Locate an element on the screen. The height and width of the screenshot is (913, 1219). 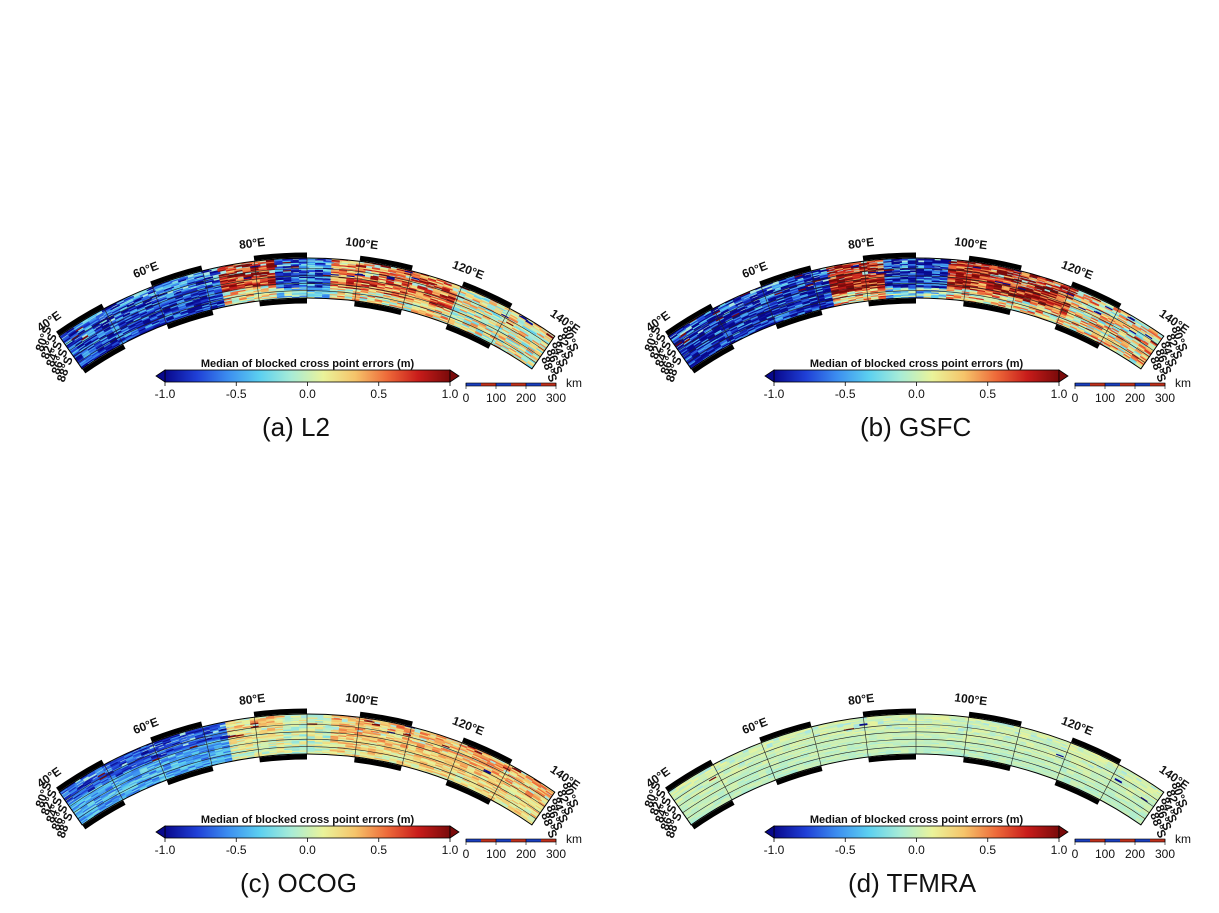
panel-caption-a: (a) L2 is located at coordinates (296, 427).